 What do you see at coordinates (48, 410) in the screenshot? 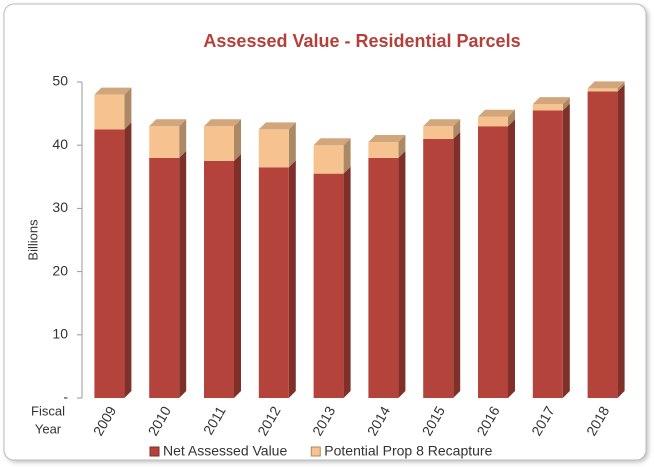
I see `x-axis-label: Fiscal` at bounding box center [48, 410].